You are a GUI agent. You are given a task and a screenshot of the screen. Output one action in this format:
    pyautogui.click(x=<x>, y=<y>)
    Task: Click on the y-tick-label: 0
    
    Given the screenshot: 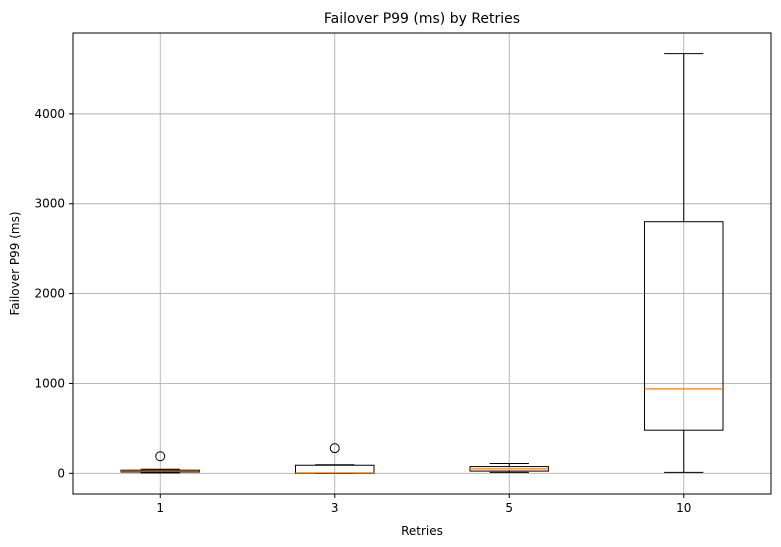 What is the action you would take?
    pyautogui.click(x=61, y=473)
    